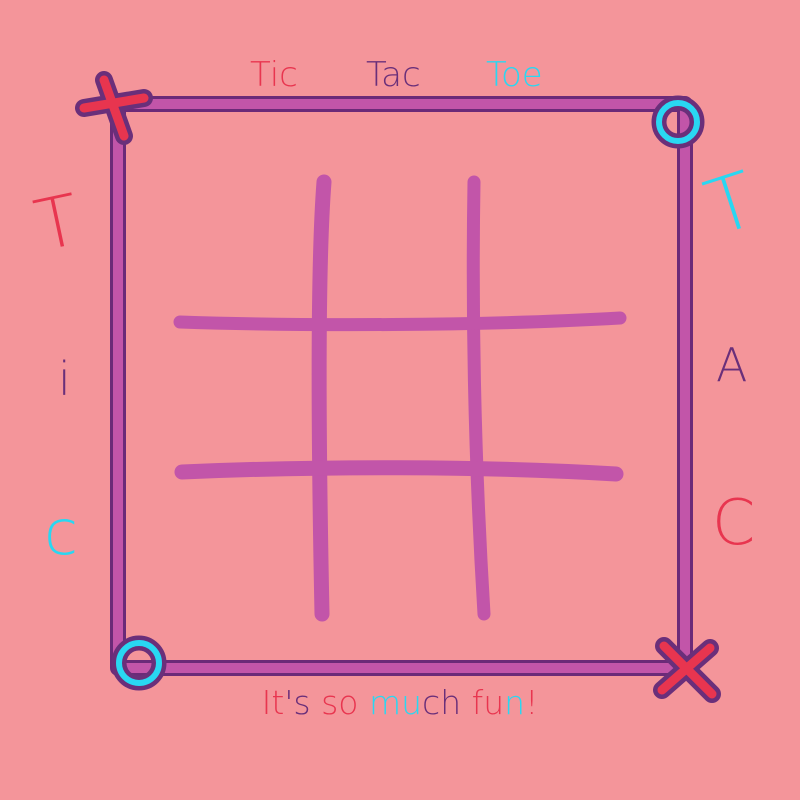 Image resolution: width=800 pixels, height=800 pixels. I want to click on grid-line-vertical-left, so click(321, 398).